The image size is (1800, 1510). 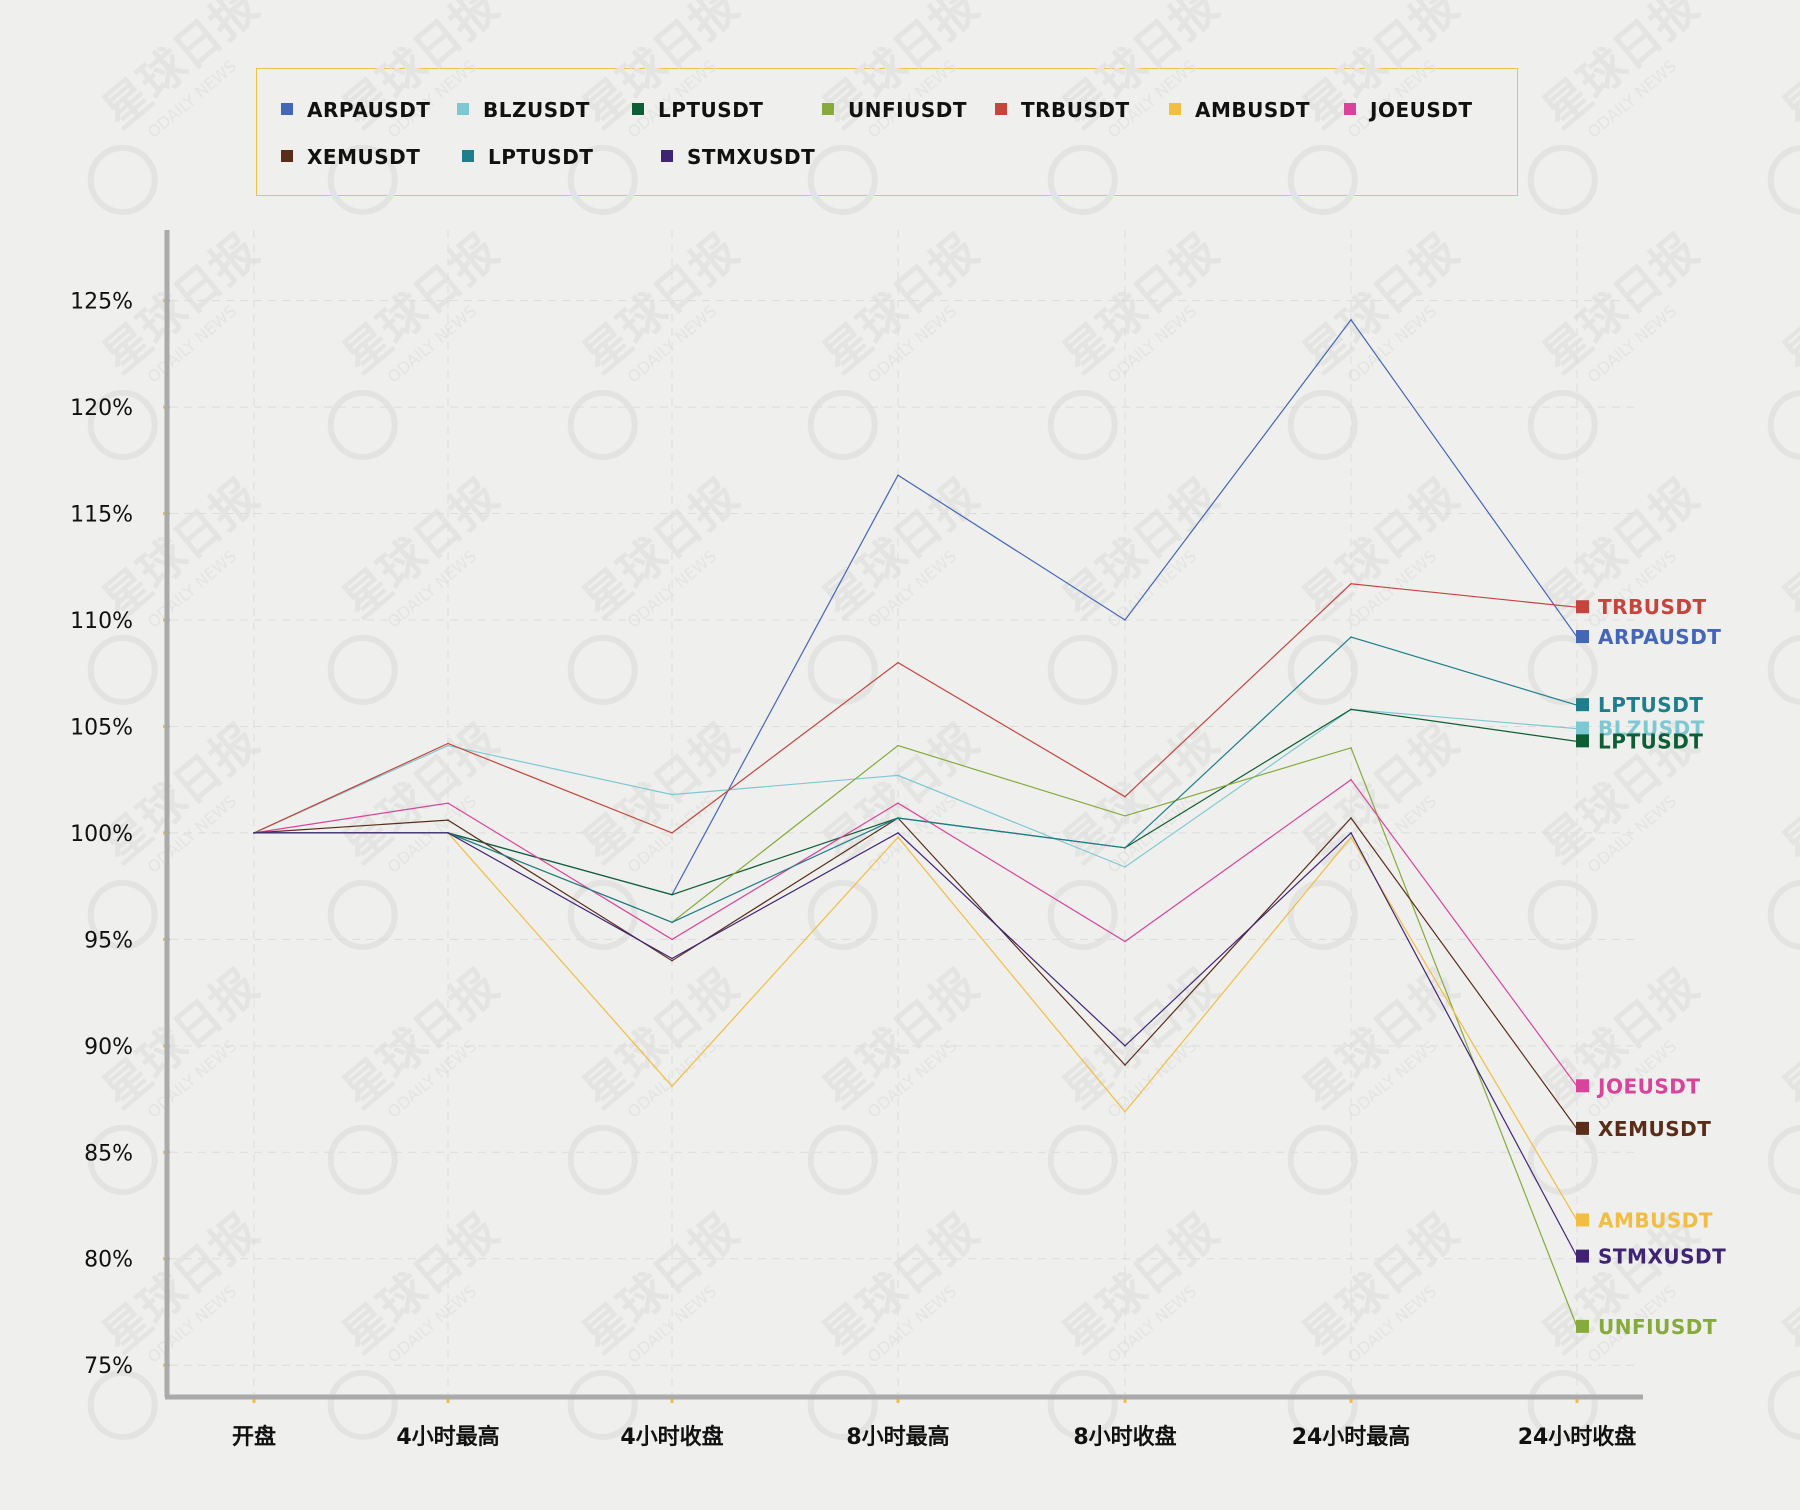 What do you see at coordinates (1648, 1086) in the screenshot?
I see `end-label: JOEUSDT` at bounding box center [1648, 1086].